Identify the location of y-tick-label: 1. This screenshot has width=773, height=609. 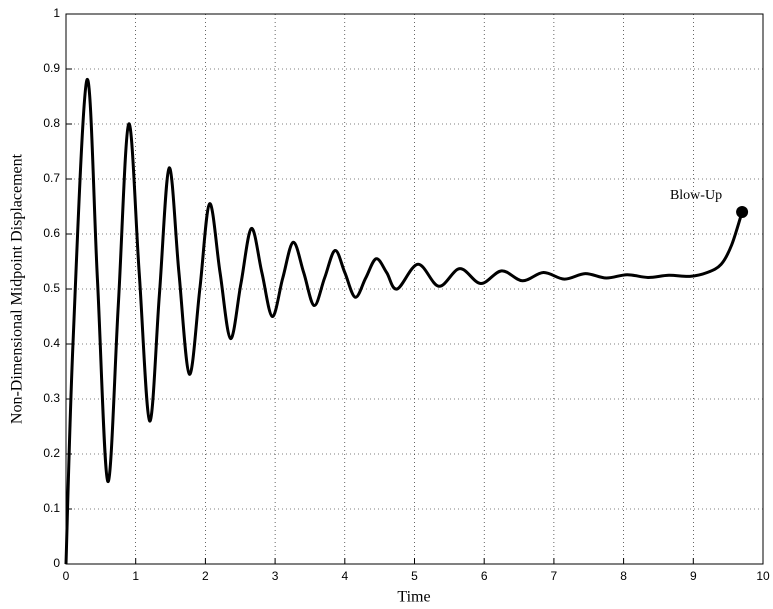
(56, 13).